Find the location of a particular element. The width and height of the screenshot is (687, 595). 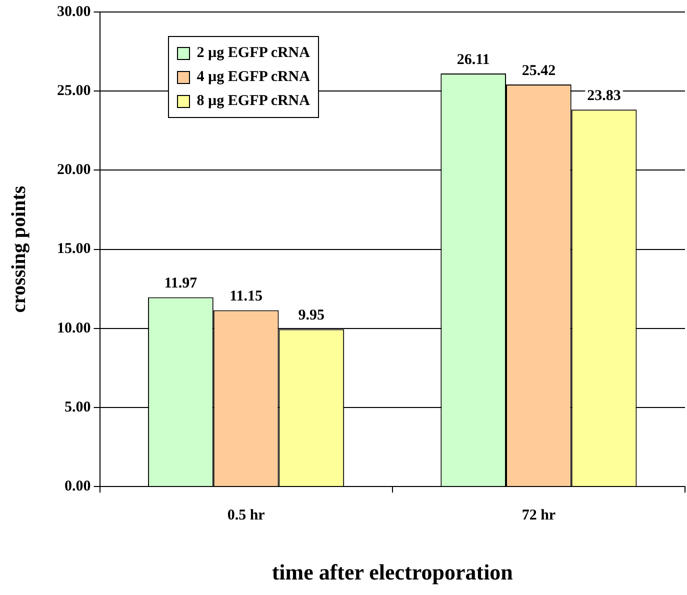

data-label: 9.95 is located at coordinates (311, 316).